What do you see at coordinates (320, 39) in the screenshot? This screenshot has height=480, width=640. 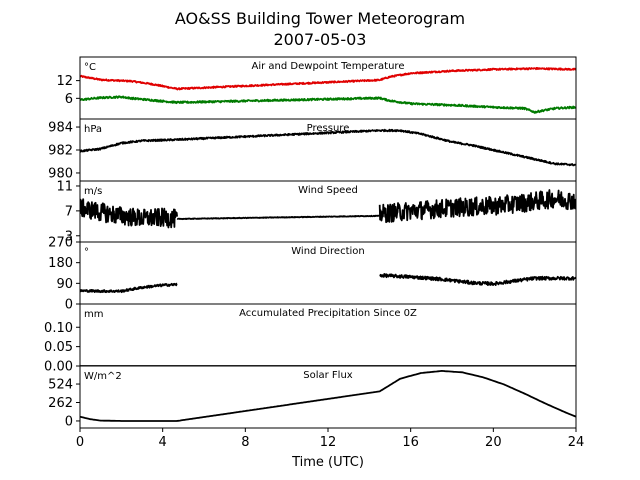 I see `chart-subtitle: 2007-05-03` at bounding box center [320, 39].